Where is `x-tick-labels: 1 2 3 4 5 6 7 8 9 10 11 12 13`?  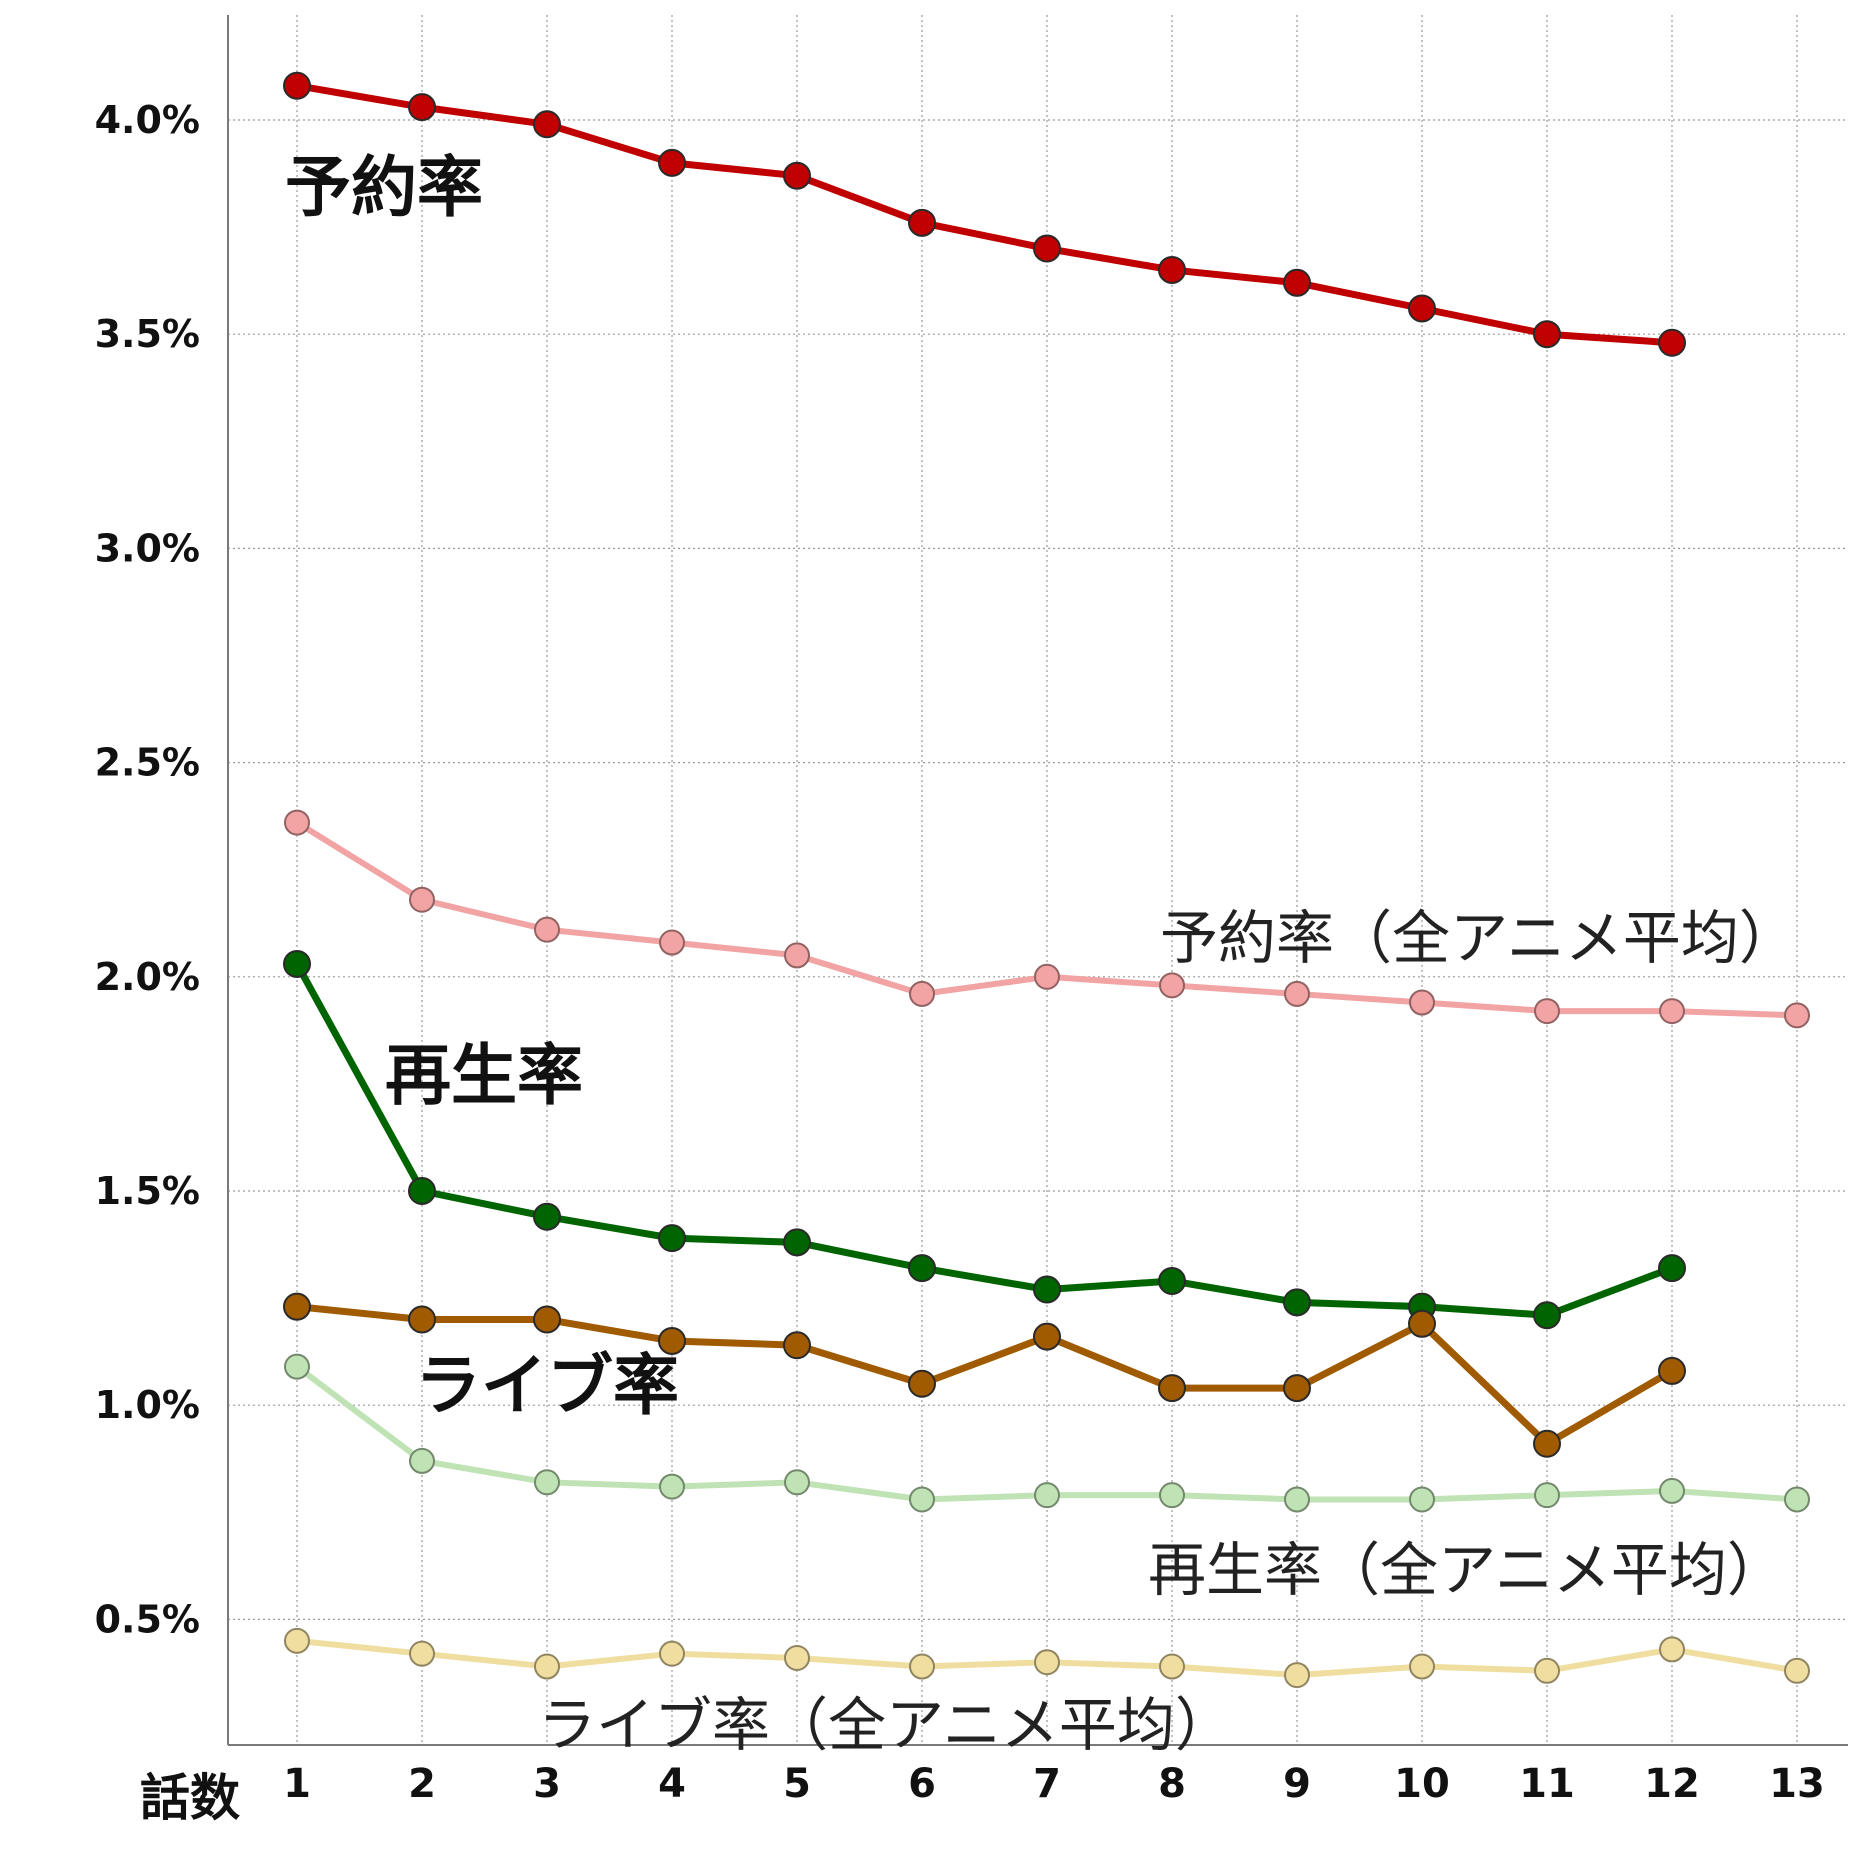
x-tick-labels: 1 2 3 4 5 6 7 8 9 10 11 12 13 is located at coordinates (1054, 1784).